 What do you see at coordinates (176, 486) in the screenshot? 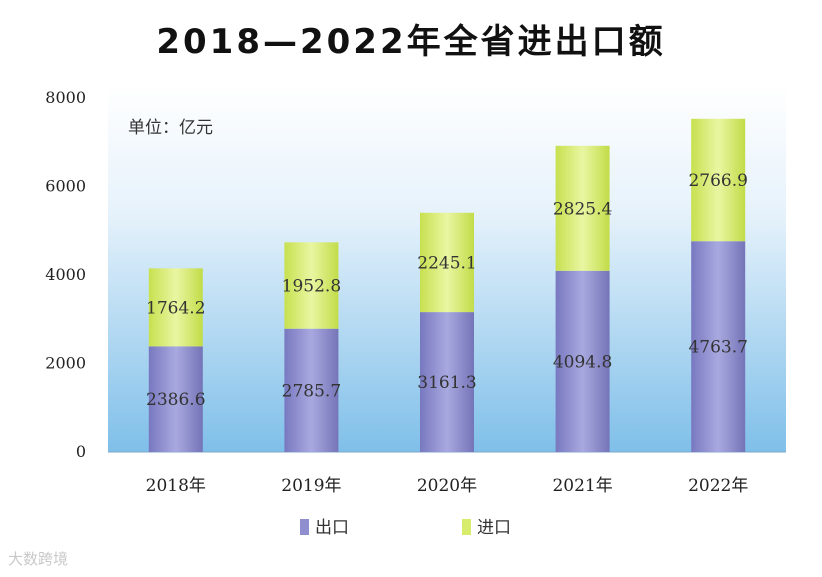
I see `x-tick-label: 2018年` at bounding box center [176, 486].